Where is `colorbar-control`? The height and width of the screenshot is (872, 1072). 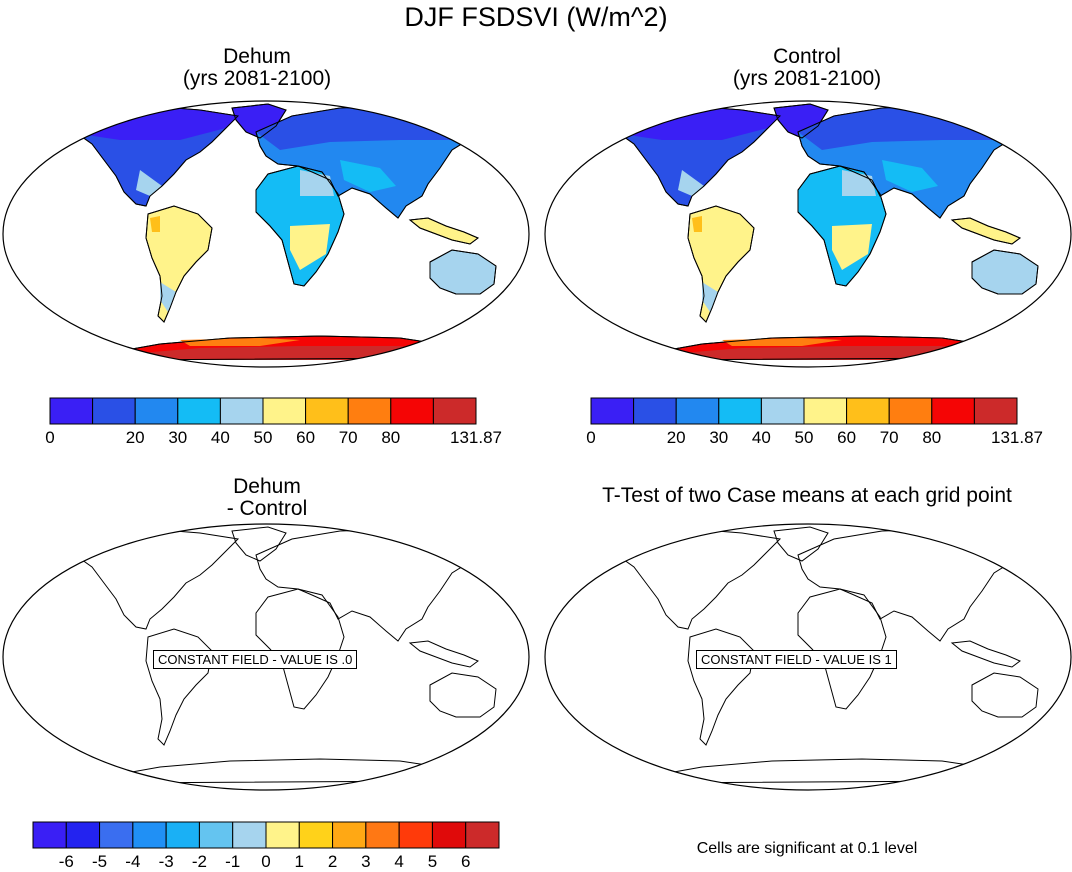
colorbar-control is located at coordinates (804, 411).